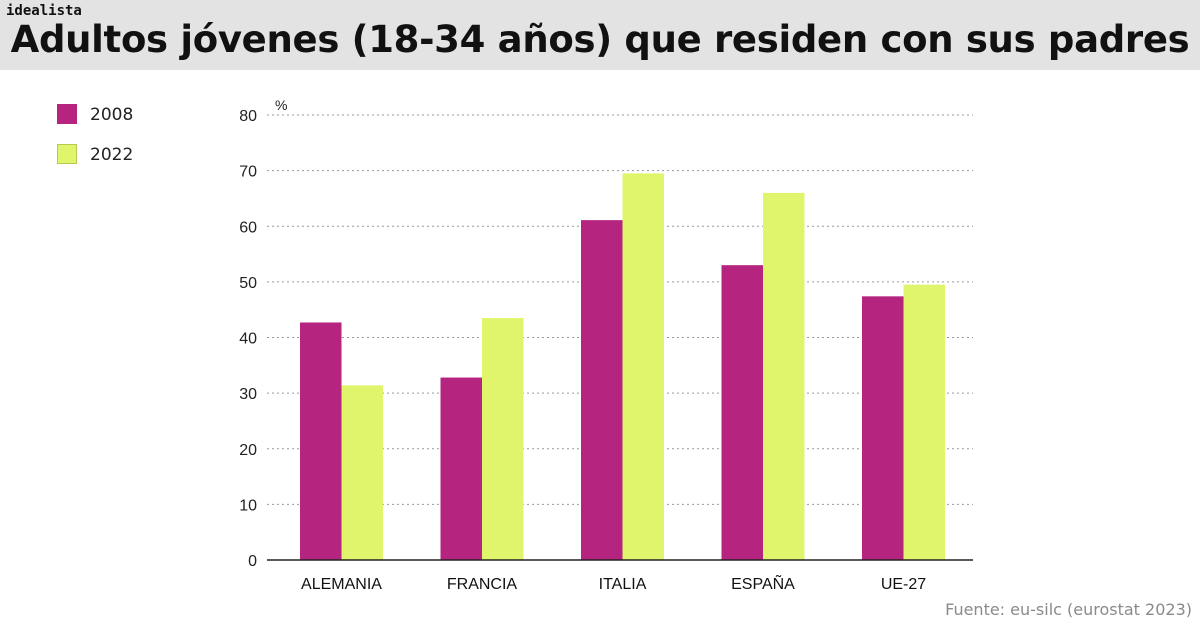 The width and height of the screenshot is (1200, 627). What do you see at coordinates (112, 115) in the screenshot?
I see `legend-label-2008: 2008` at bounding box center [112, 115].